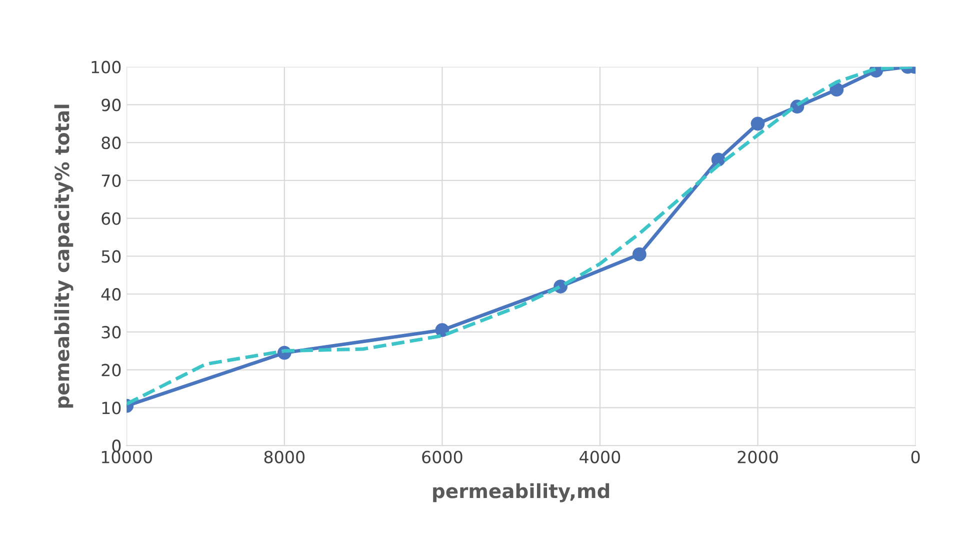 Image resolution: width=974 pixels, height=557 pixels. I want to click on x-tick-label: 8000, so click(284, 457).